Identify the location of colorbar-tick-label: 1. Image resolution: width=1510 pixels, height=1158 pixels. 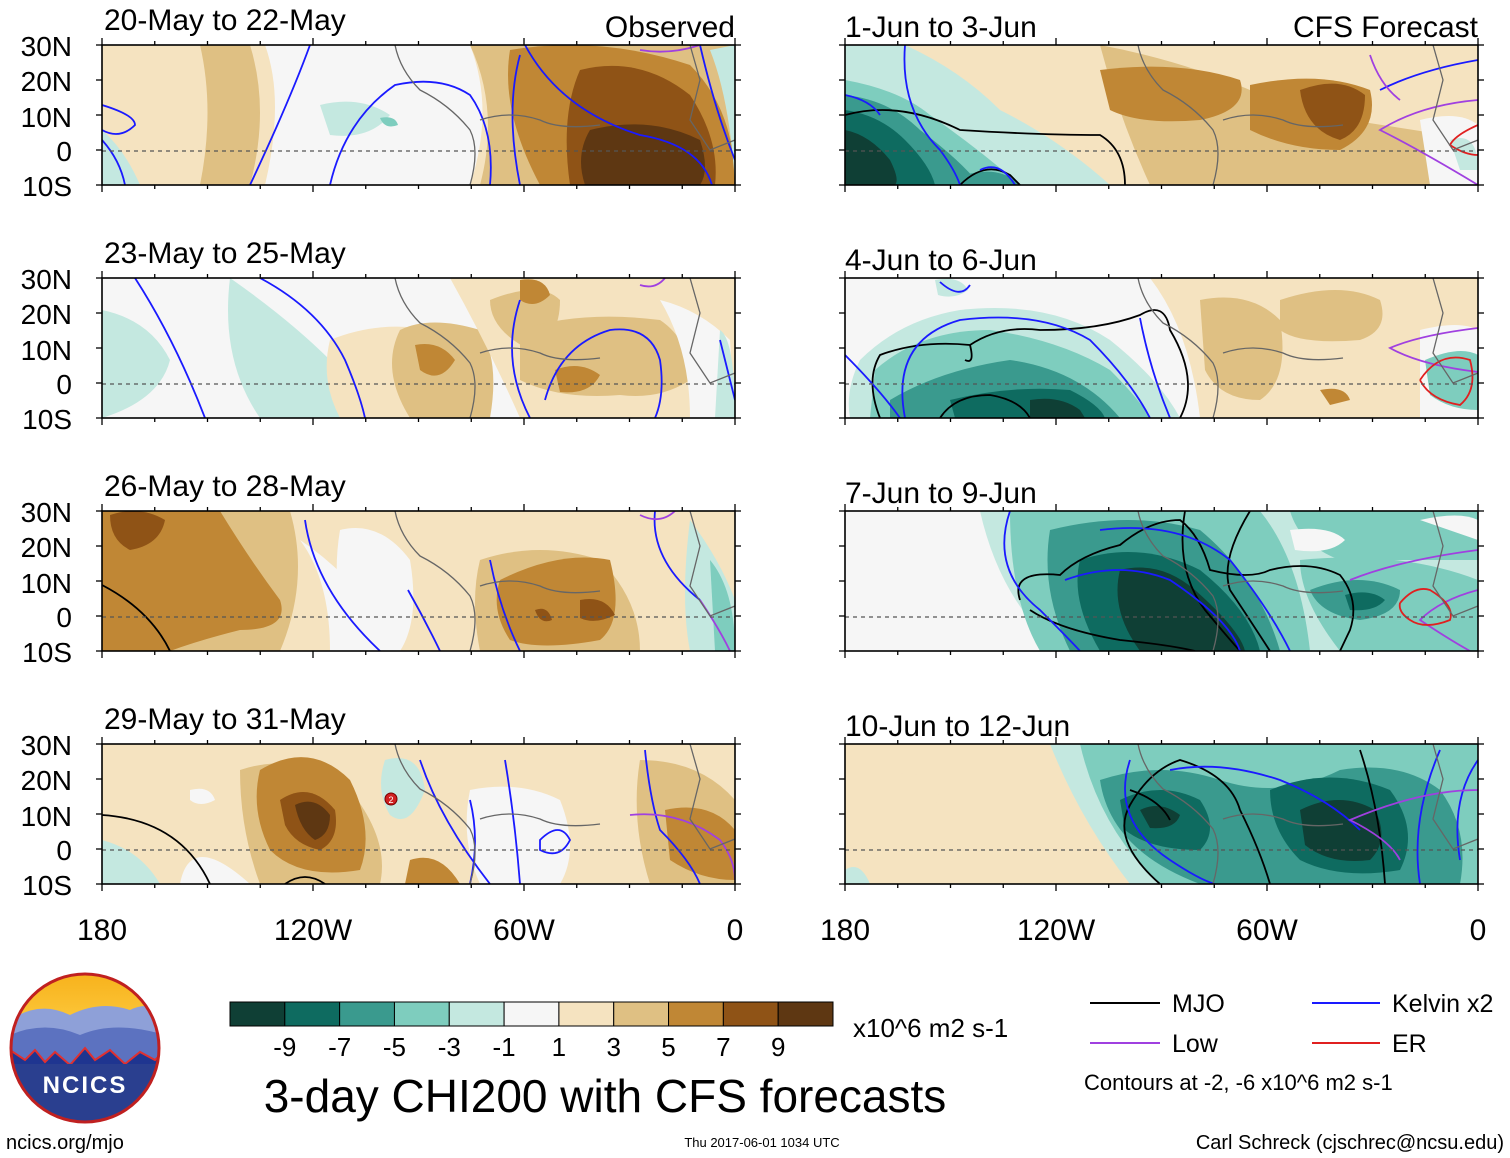
(559, 1047).